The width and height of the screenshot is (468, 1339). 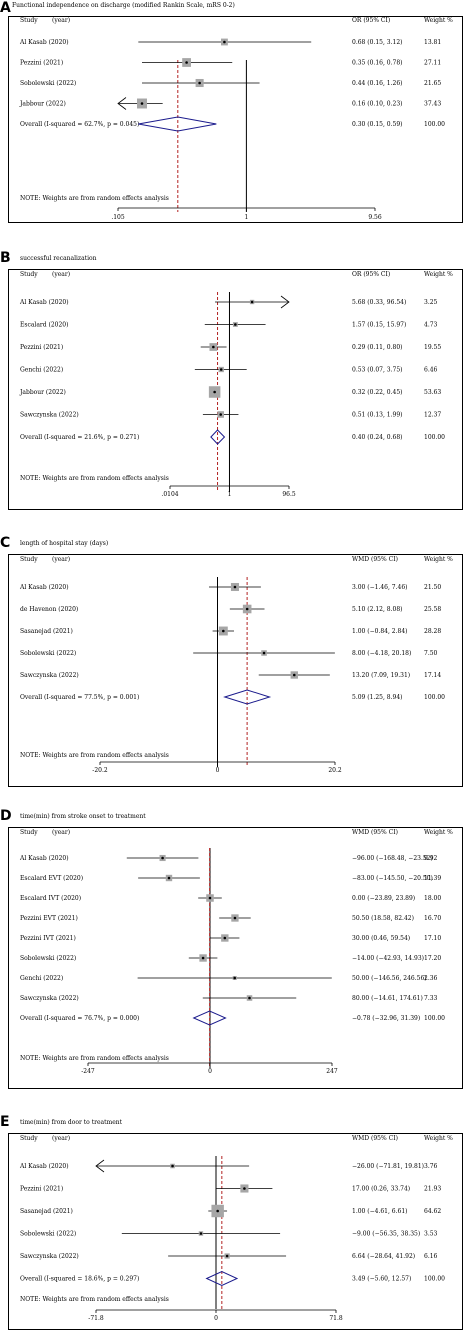 What do you see at coordinates (379, 302) in the screenshot?
I see `study-ci: 5.68 (0.33, 96.54)` at bounding box center [379, 302].